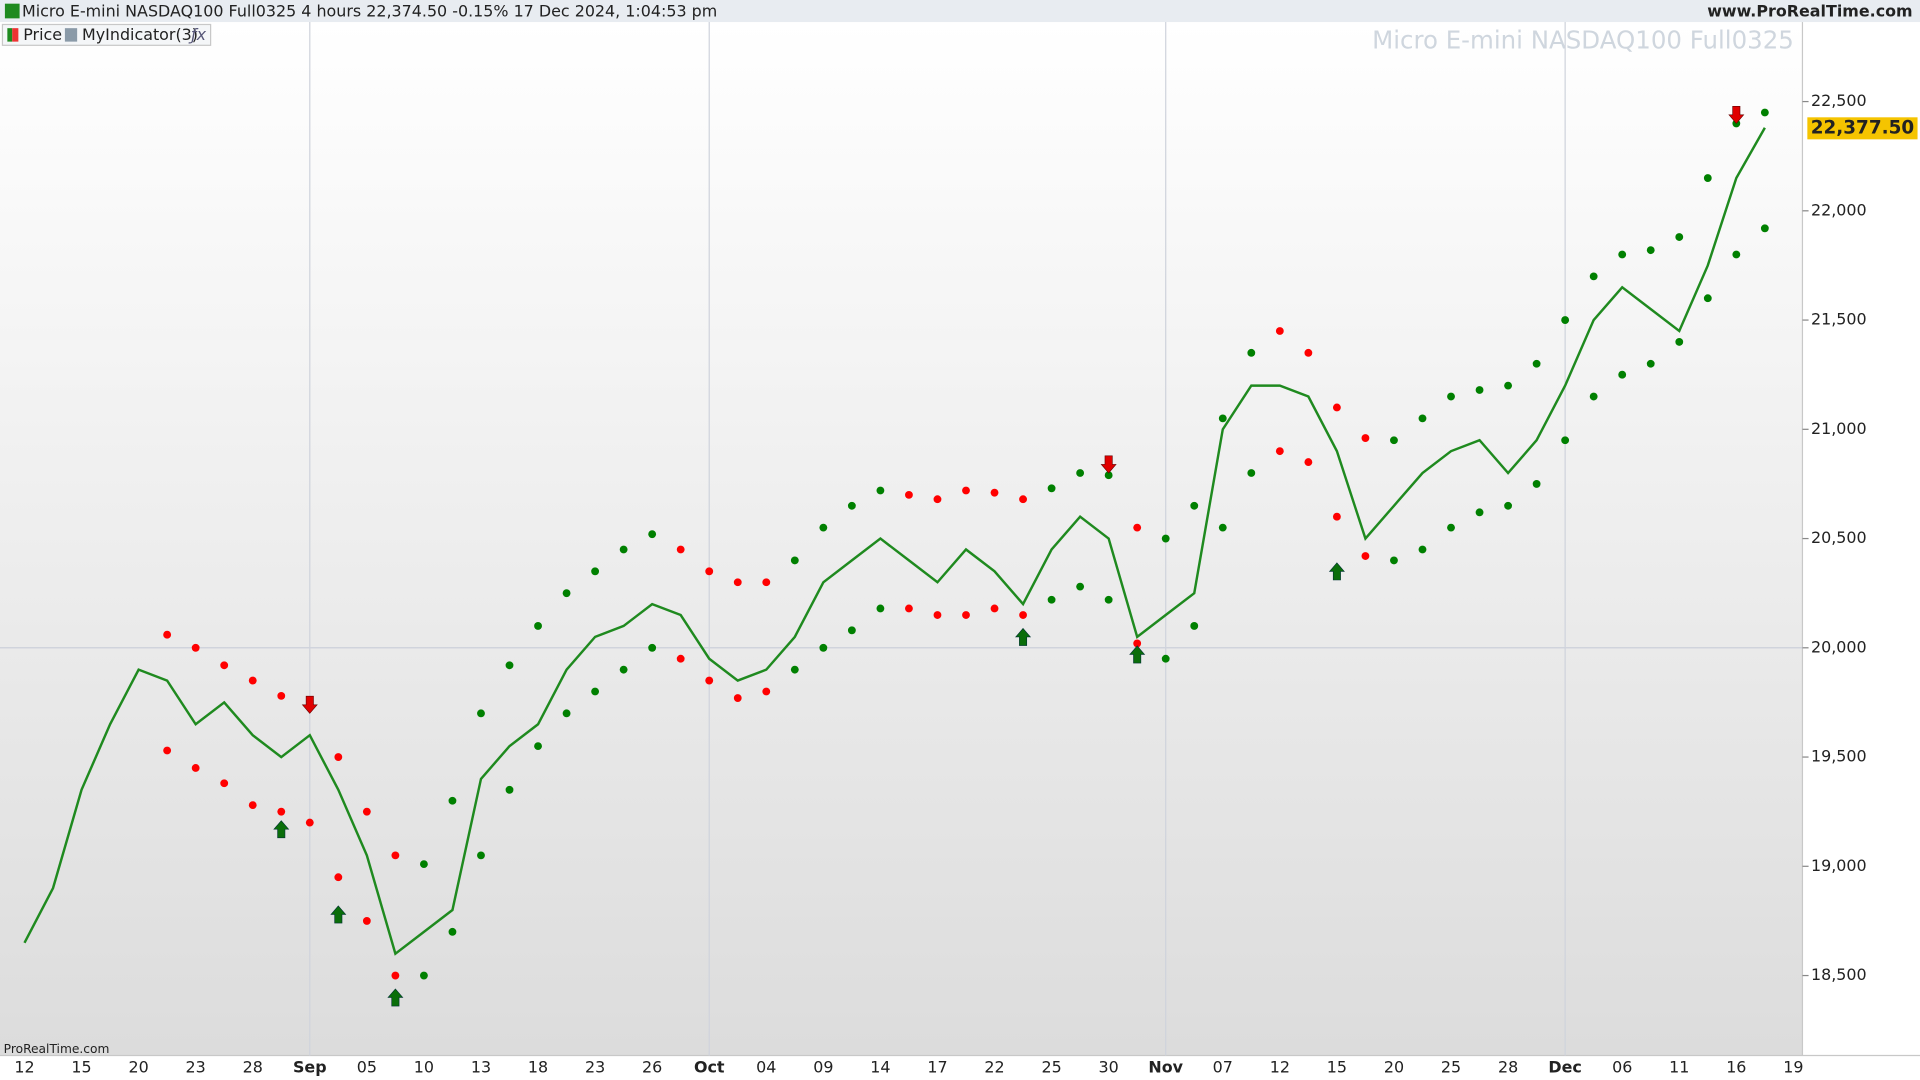 This screenshot has height=1080, width=1920. I want to click on watermark: Micro E-mini NASDAQ100 Full0325, so click(1583, 40).